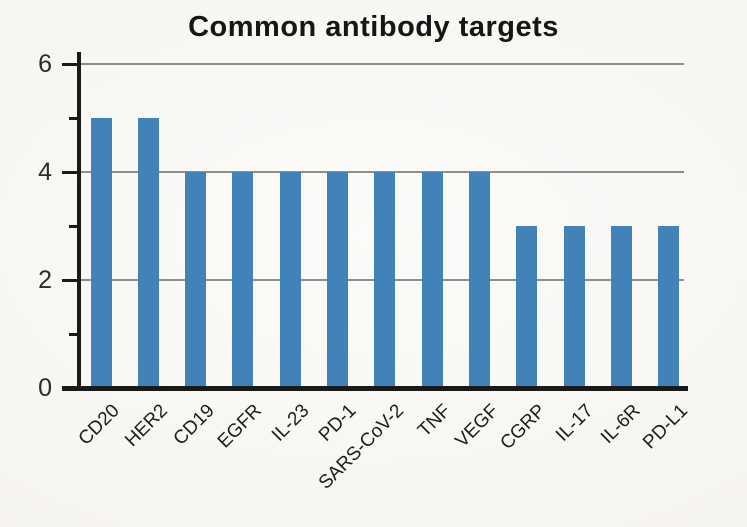  Describe the element at coordinates (148, 253) in the screenshot. I see `bar-HER2` at that location.